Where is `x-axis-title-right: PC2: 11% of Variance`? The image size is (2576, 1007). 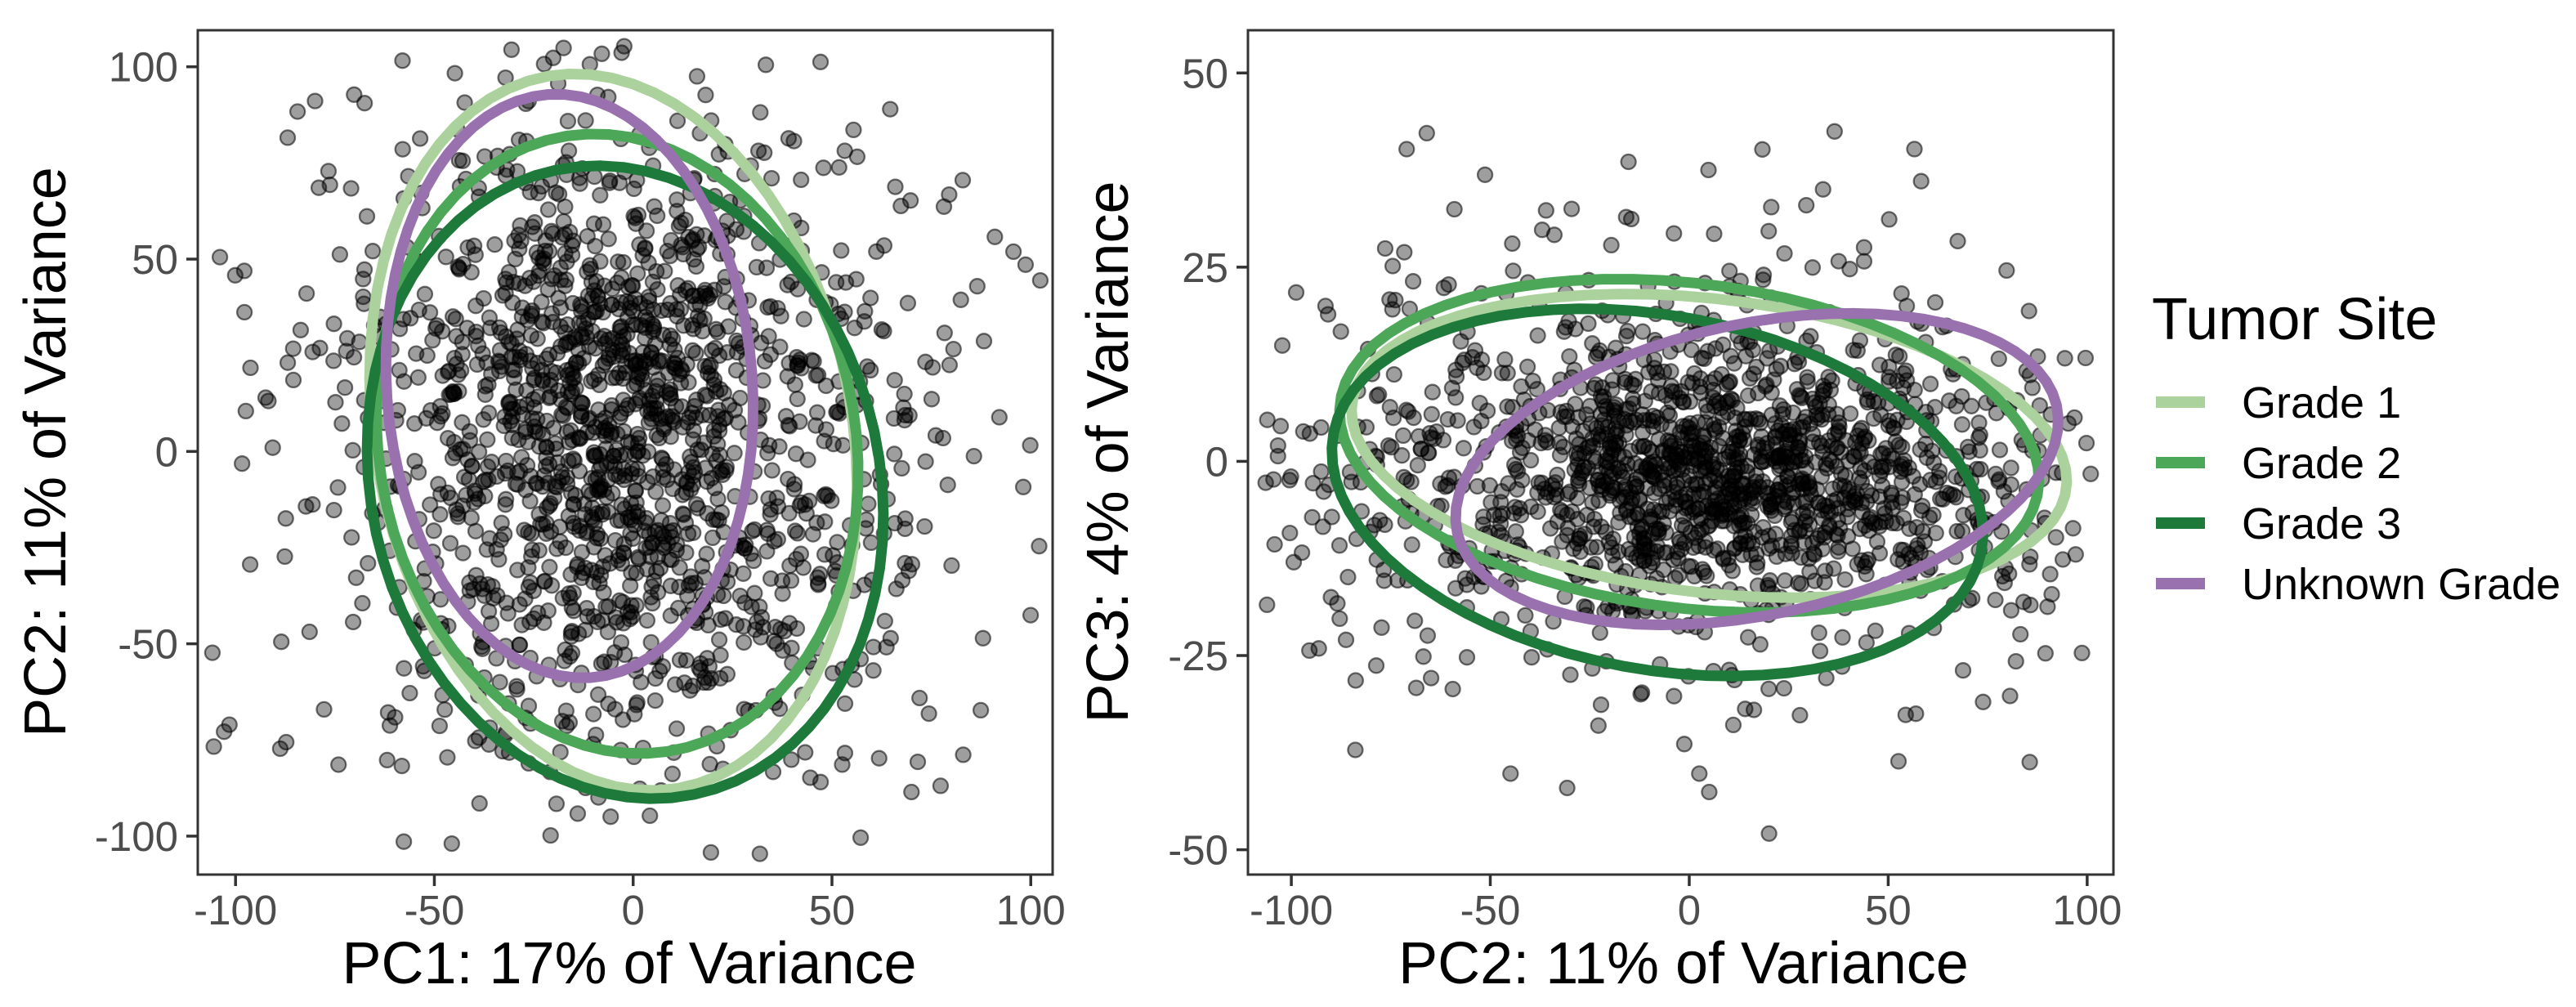
x-axis-title-right: PC2: 11% of Variance is located at coordinates (1683, 963).